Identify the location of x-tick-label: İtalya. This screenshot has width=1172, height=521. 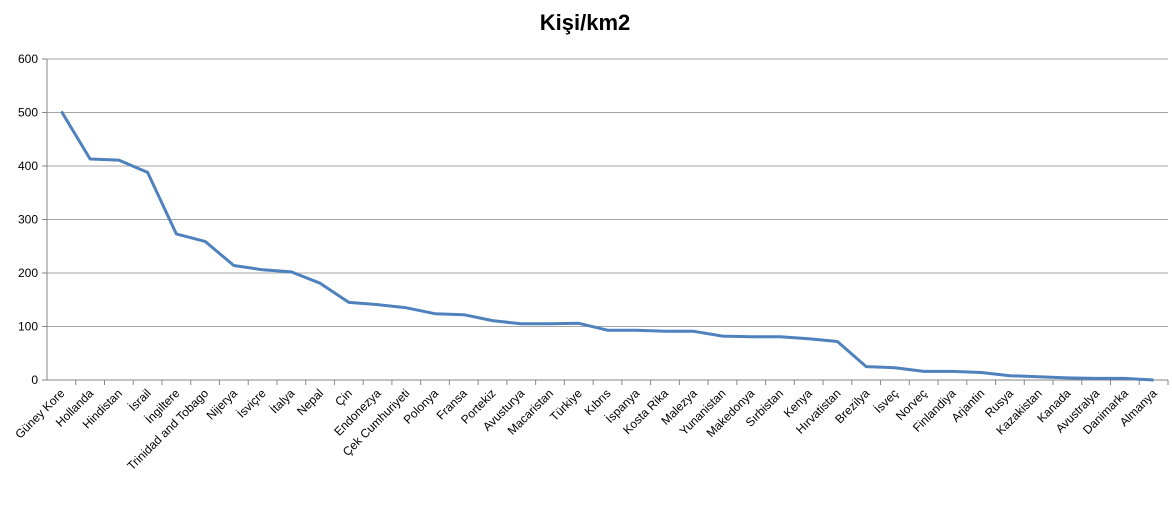
(282, 401).